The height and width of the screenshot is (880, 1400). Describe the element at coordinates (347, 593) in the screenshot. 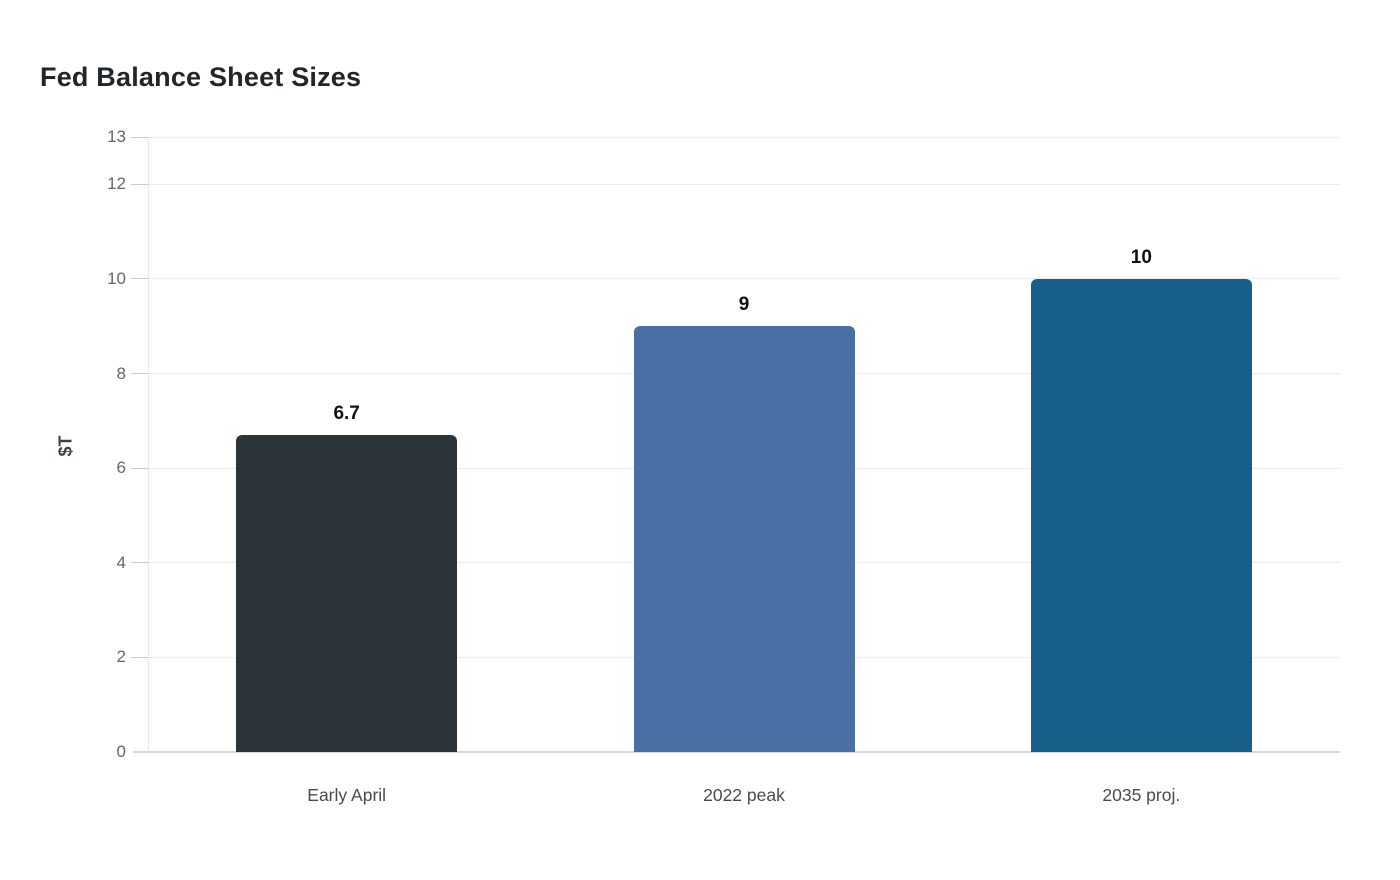

I see `bar-early-april` at that location.